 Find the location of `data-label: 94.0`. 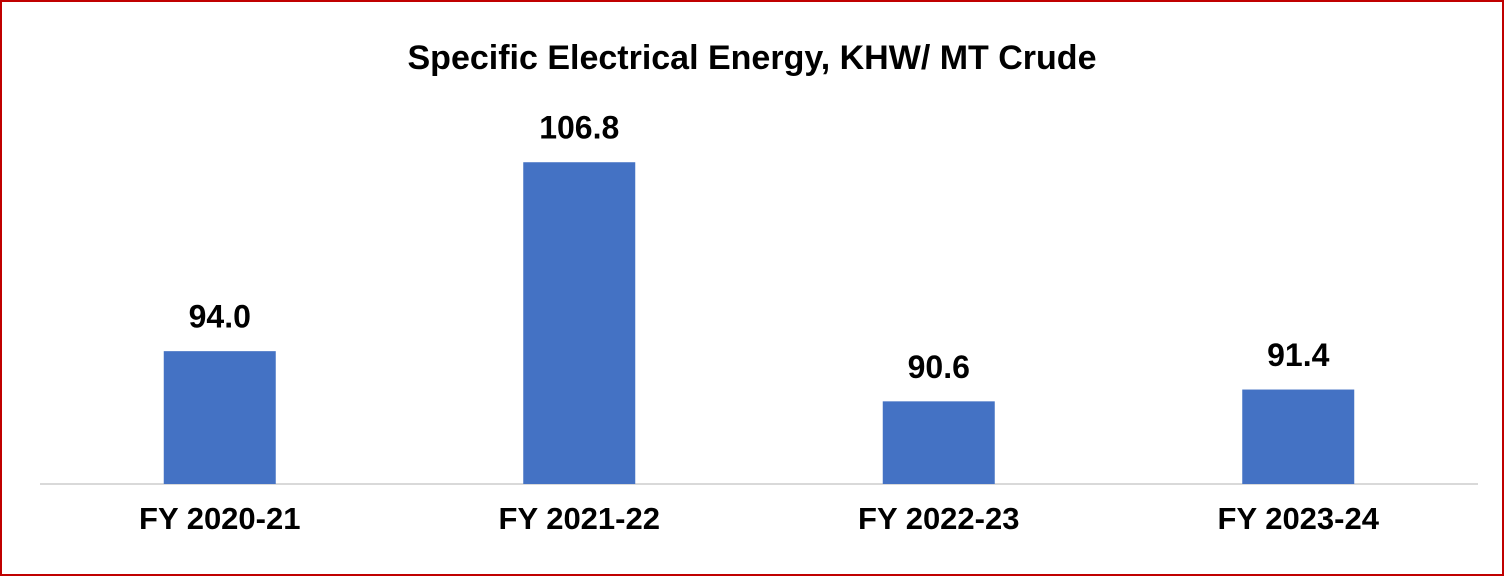

data-label: 94.0 is located at coordinates (220, 317).